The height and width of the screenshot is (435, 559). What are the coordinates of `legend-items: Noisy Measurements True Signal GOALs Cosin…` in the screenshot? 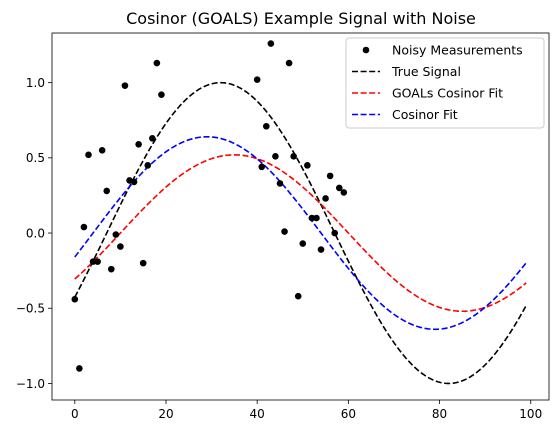 It's located at (437, 82).